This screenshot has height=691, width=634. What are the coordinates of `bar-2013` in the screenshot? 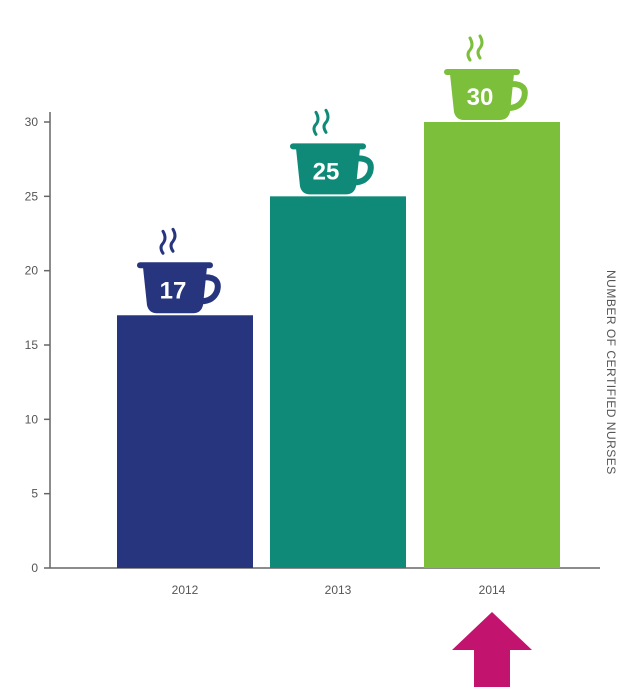 It's located at (338, 382).